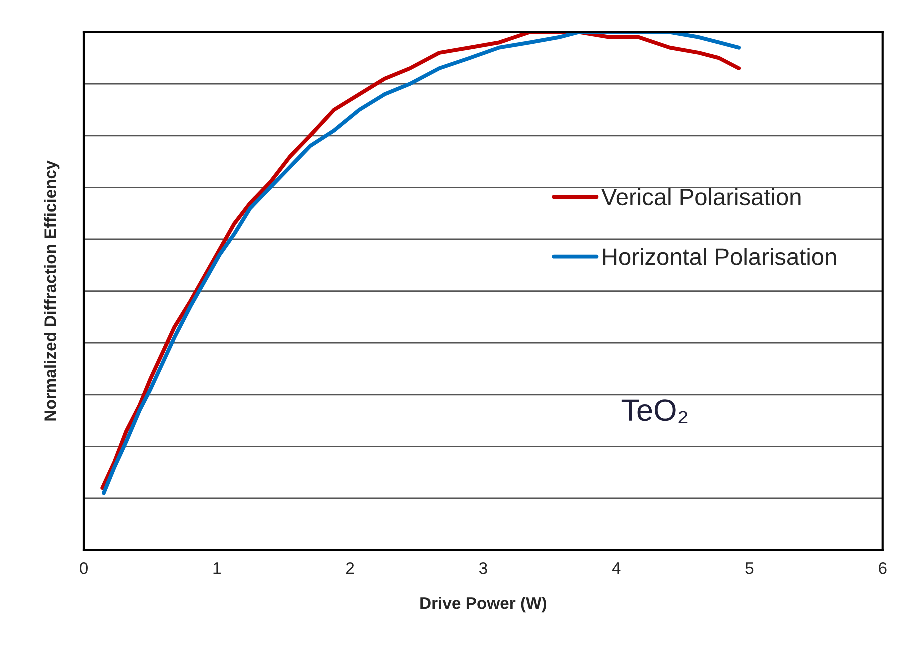  Describe the element at coordinates (52, 290) in the screenshot. I see `y-axis-title: Normalized Diffraction Efficiency` at that location.